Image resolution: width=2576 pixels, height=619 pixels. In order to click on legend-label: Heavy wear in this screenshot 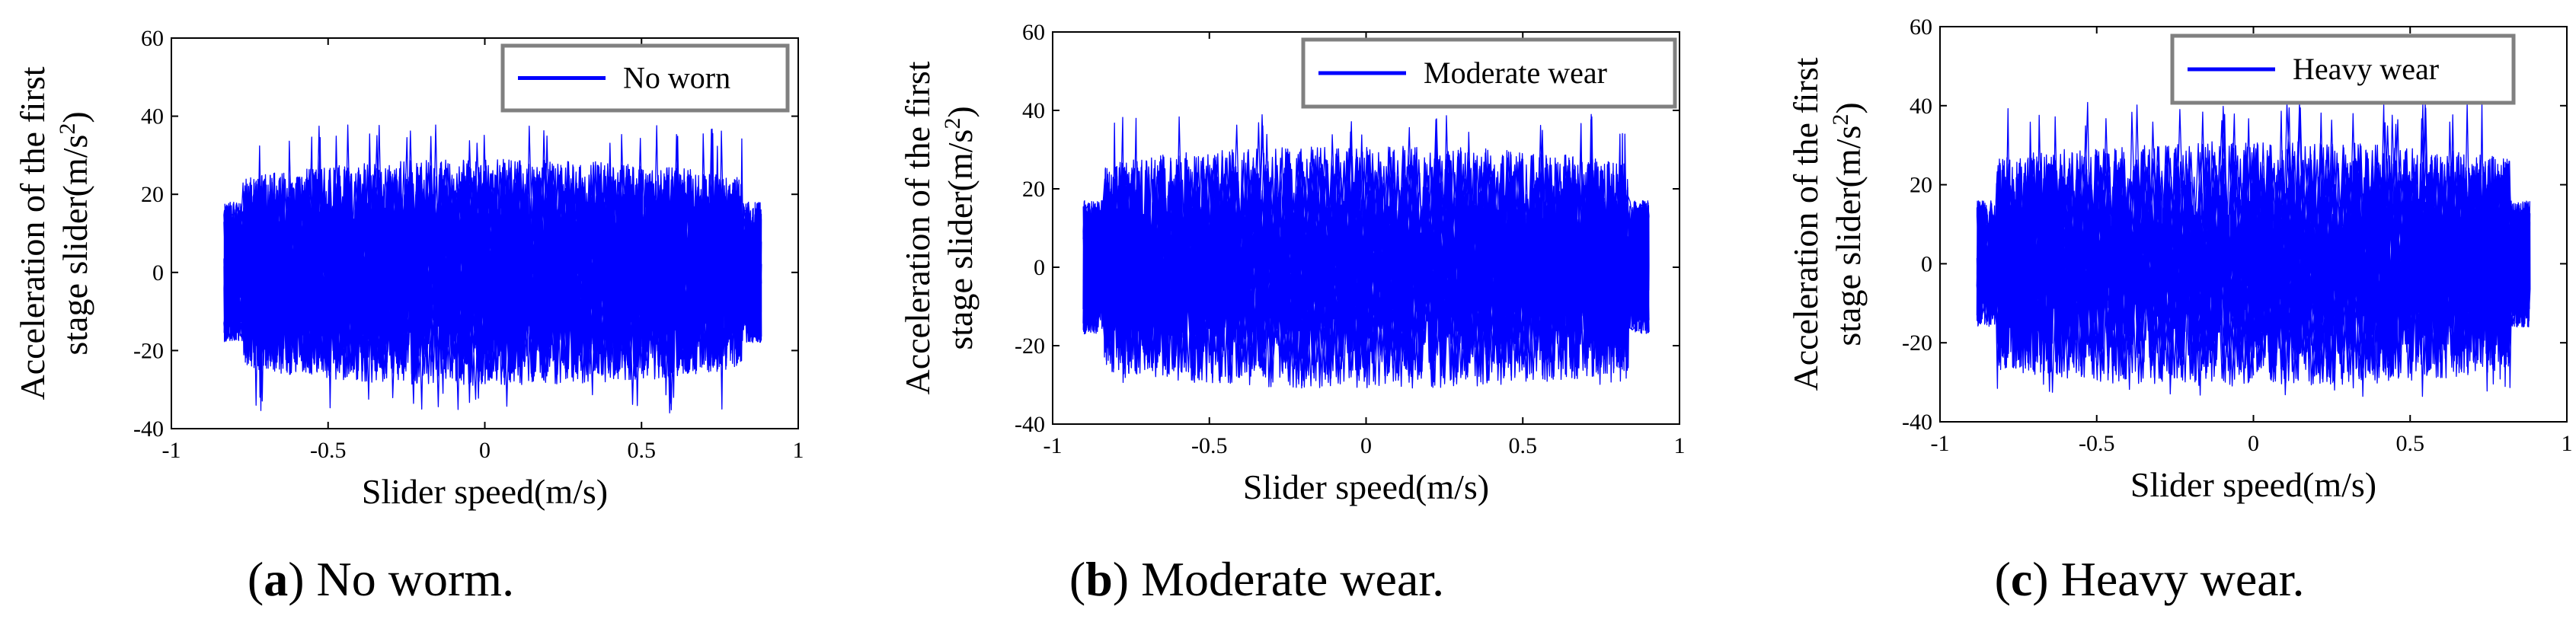, I will do `click(2366, 69)`.